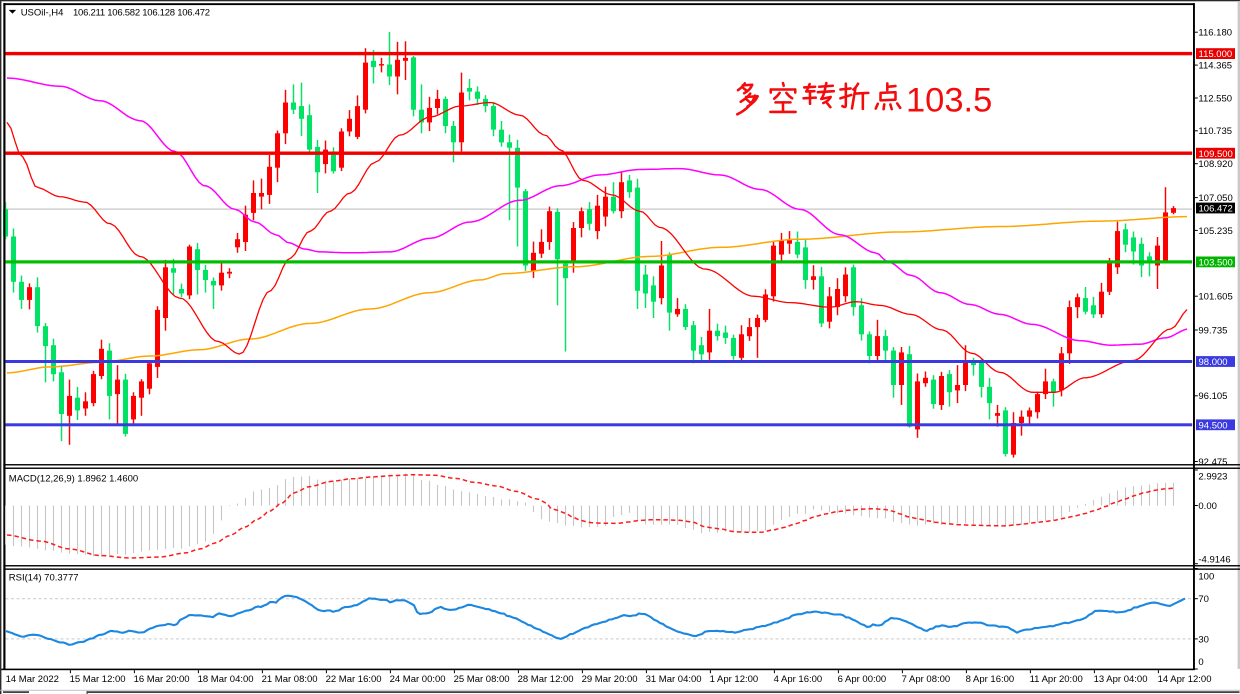 The width and height of the screenshot is (1240, 694). I want to click on svg-text: 114.365, so click(1215, 66).